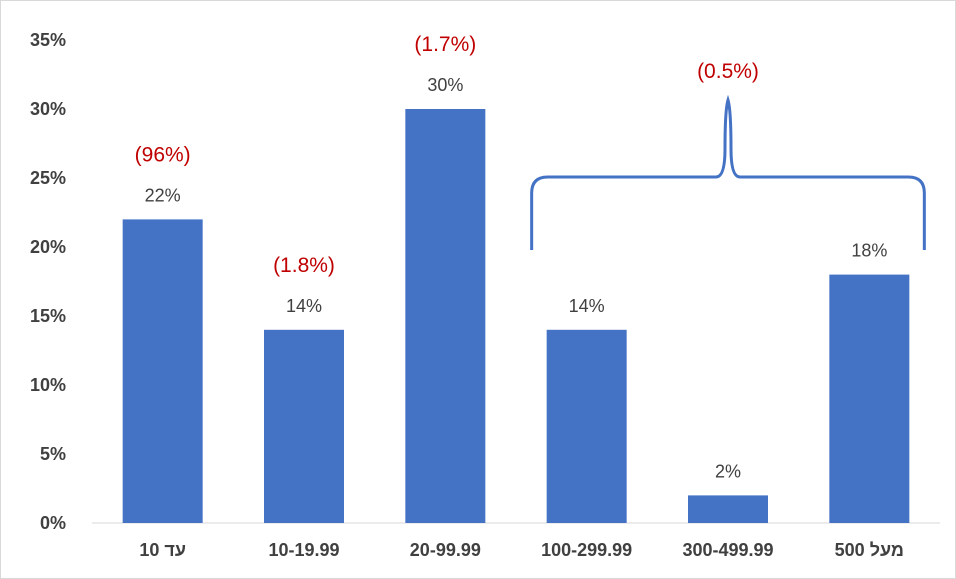 The height and width of the screenshot is (579, 956). Describe the element at coordinates (728, 172) in the screenshot. I see `group-bracket` at that location.